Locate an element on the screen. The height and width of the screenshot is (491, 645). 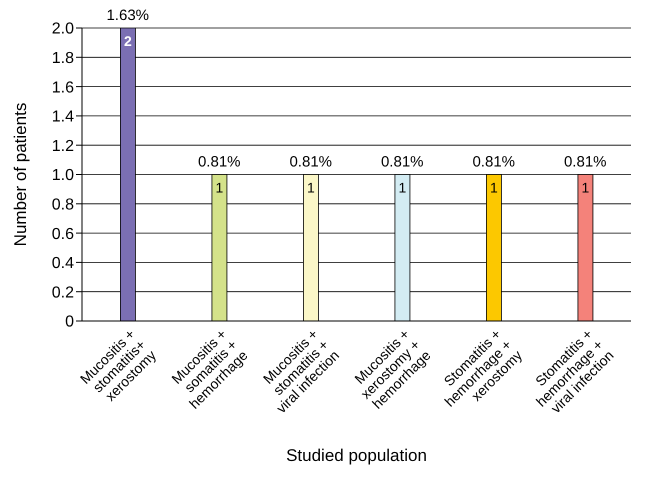
y-tick-label: 0.6 is located at coordinates (63, 234).